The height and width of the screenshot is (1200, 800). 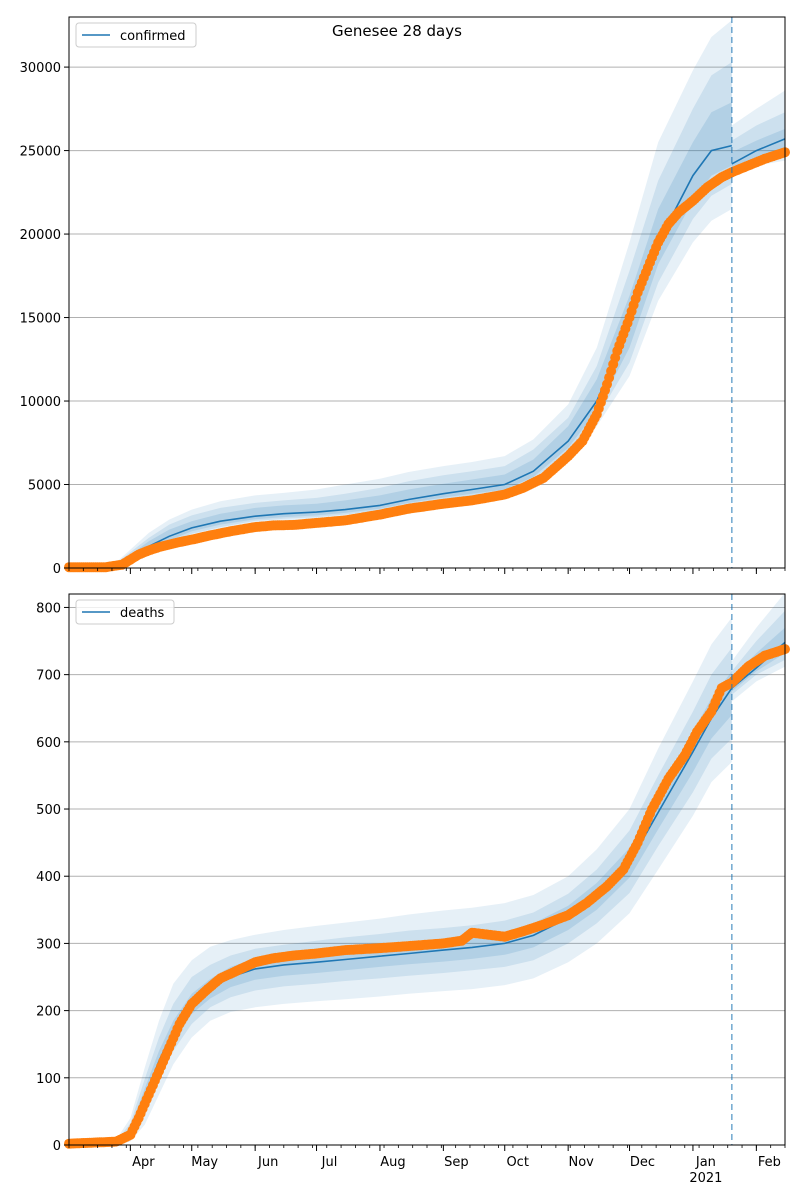 I want to click on y-tick-label: 700, so click(x=48, y=676).